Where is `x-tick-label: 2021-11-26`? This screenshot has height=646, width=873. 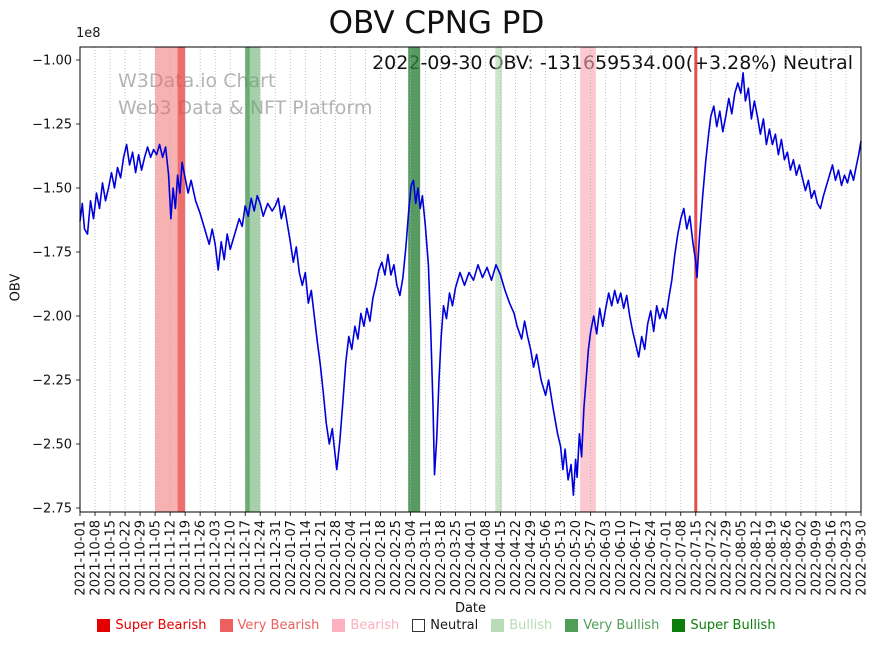 x-tick-label: 2021-11-26 is located at coordinates (201, 558).